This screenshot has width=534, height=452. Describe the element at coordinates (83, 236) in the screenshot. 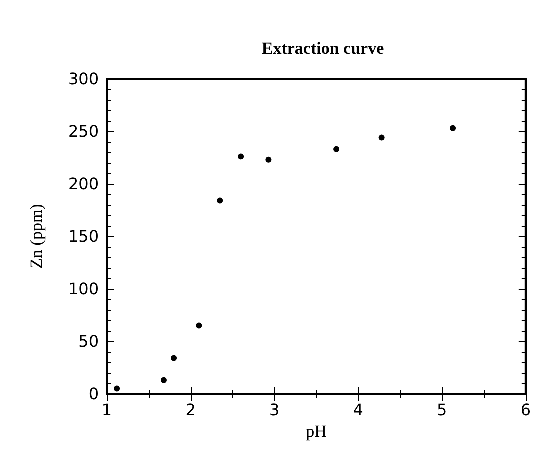

I see `y-tick-label: 150` at that location.